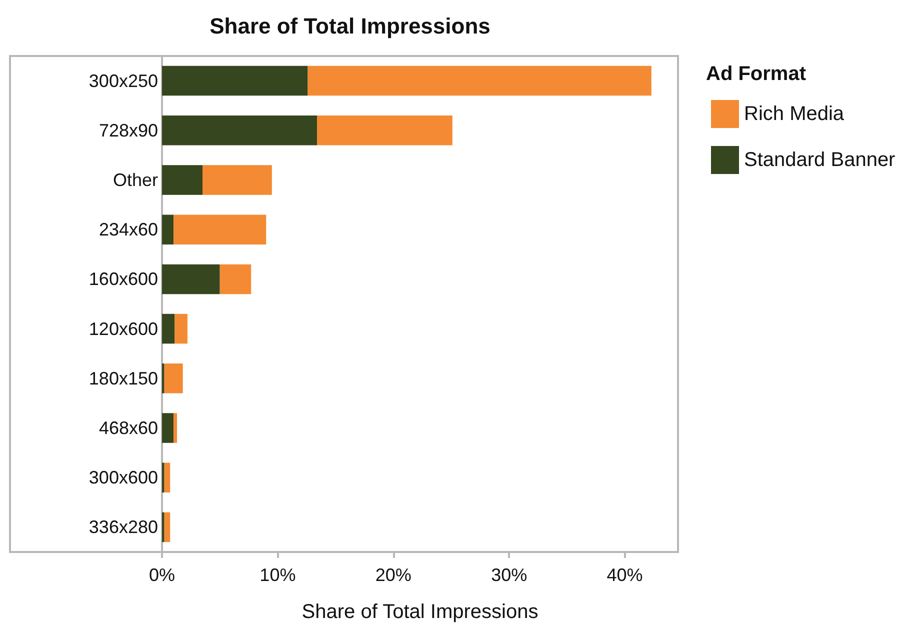  I want to click on x-tick-label: 40%, so click(624, 575).